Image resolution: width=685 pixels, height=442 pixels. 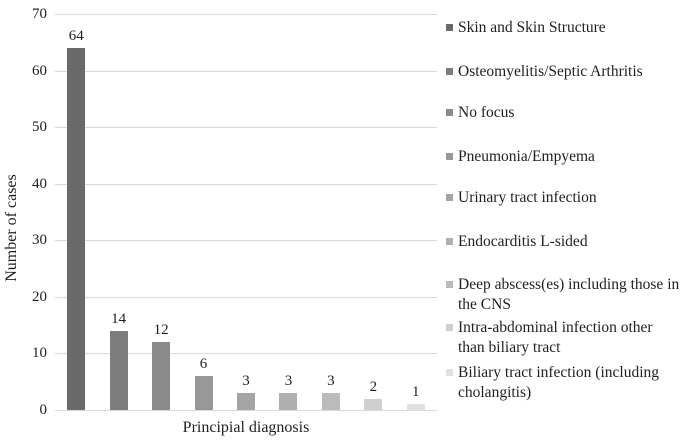 What do you see at coordinates (373, 386) in the screenshot?
I see `bar-value-label: 2` at bounding box center [373, 386].